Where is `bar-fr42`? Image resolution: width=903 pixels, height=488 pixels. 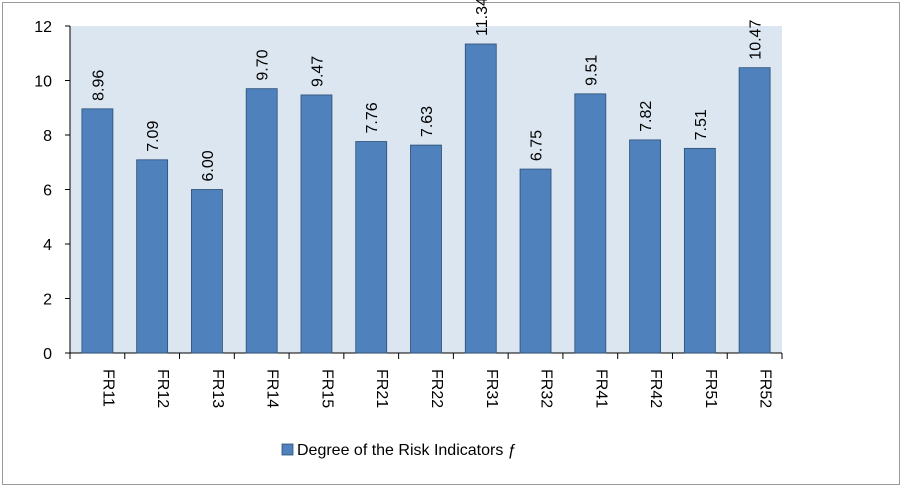
bar-fr42 is located at coordinates (645, 246).